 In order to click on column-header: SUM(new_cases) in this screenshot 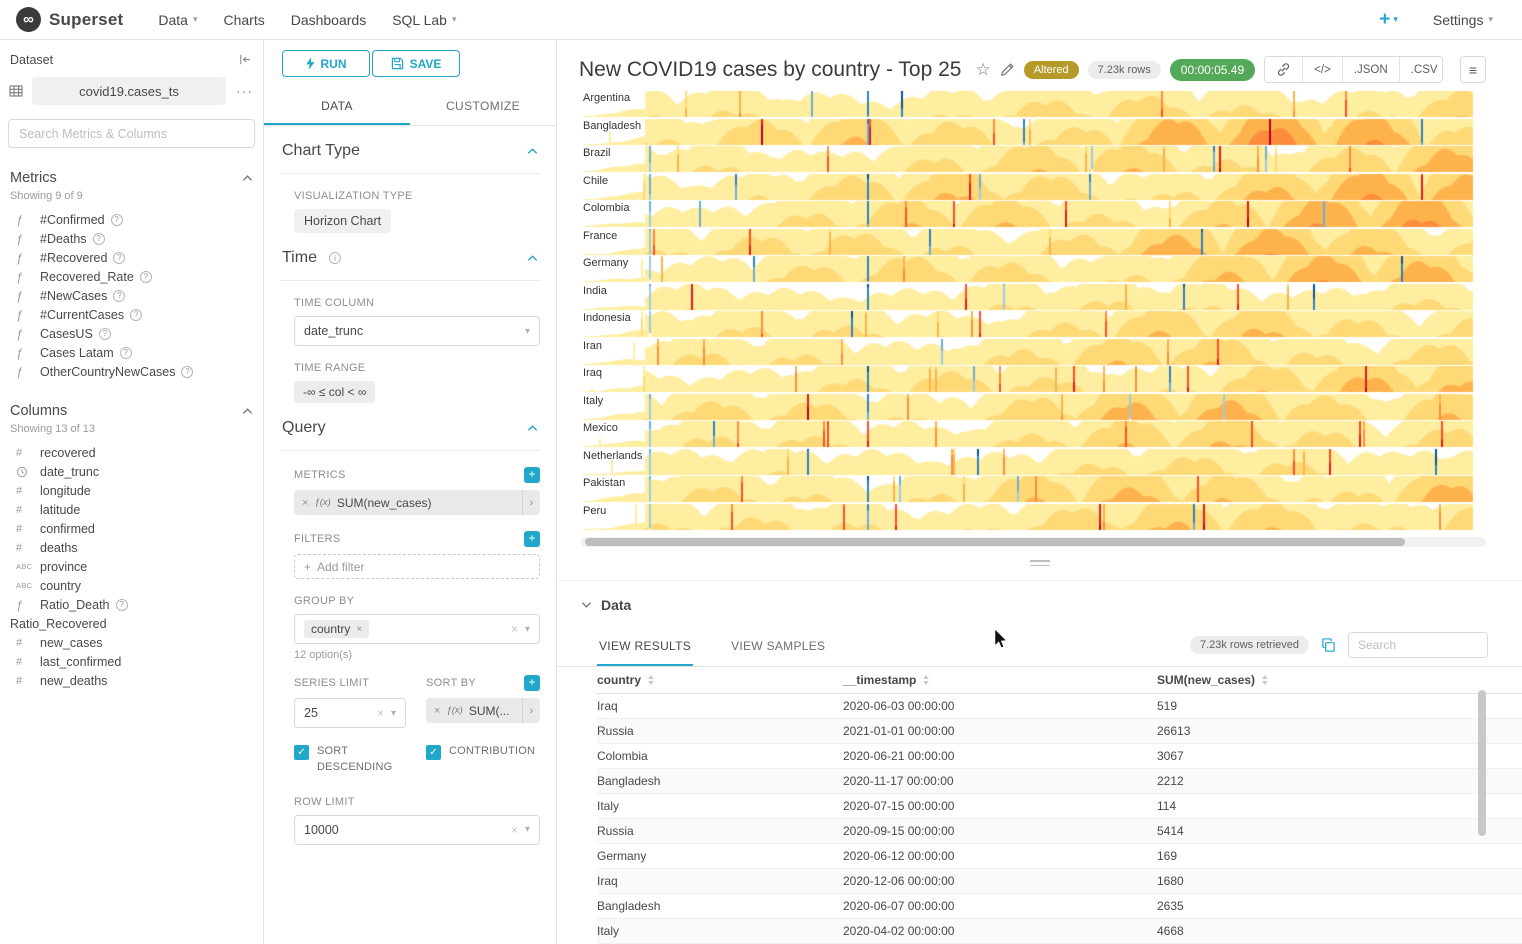, I will do `click(1339, 680)`.